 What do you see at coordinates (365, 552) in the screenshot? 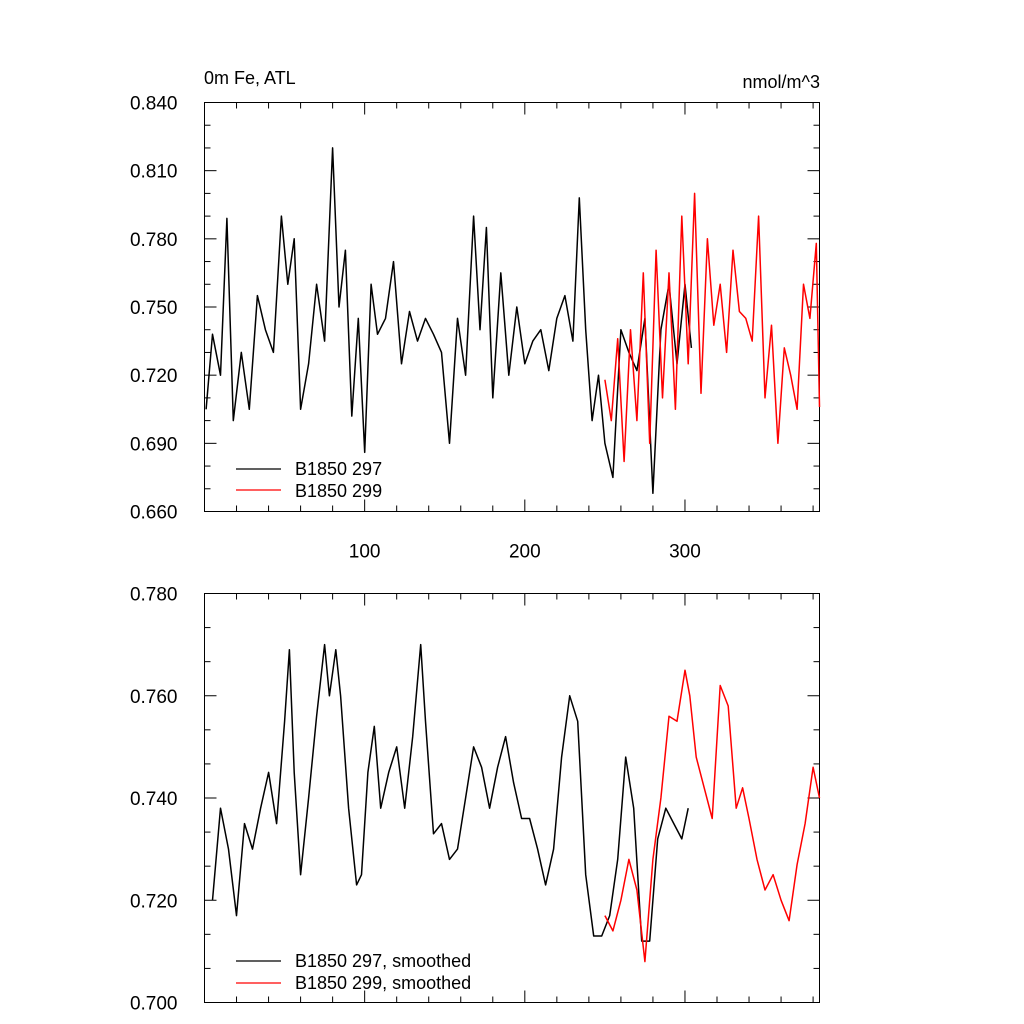
I see `x-tick-label: 100` at bounding box center [365, 552].